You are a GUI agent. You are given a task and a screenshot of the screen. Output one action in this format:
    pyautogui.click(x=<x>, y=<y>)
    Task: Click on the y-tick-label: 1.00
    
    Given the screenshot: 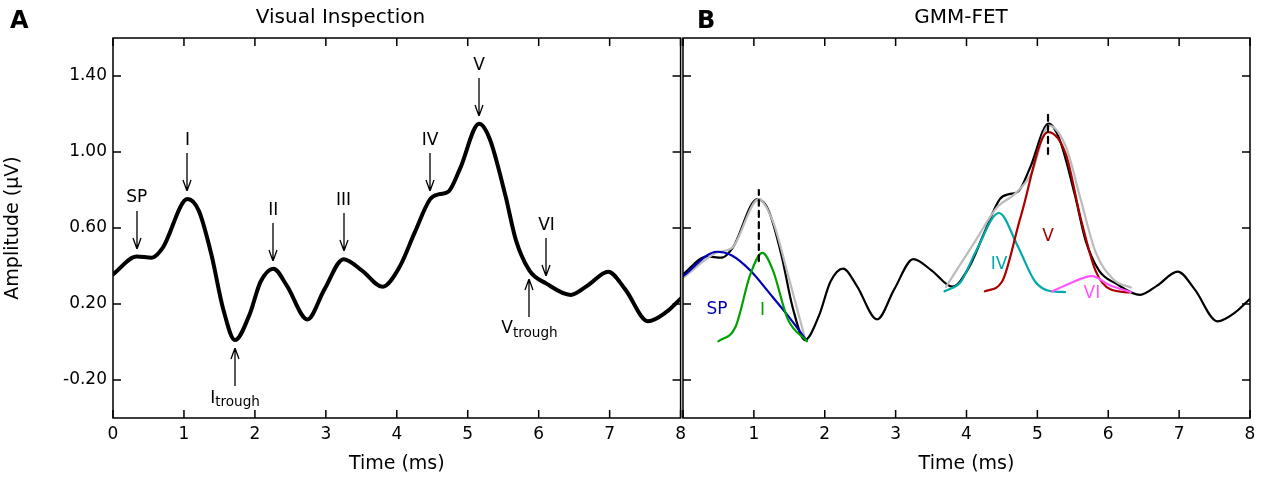 What is the action you would take?
    pyautogui.click(x=88, y=150)
    